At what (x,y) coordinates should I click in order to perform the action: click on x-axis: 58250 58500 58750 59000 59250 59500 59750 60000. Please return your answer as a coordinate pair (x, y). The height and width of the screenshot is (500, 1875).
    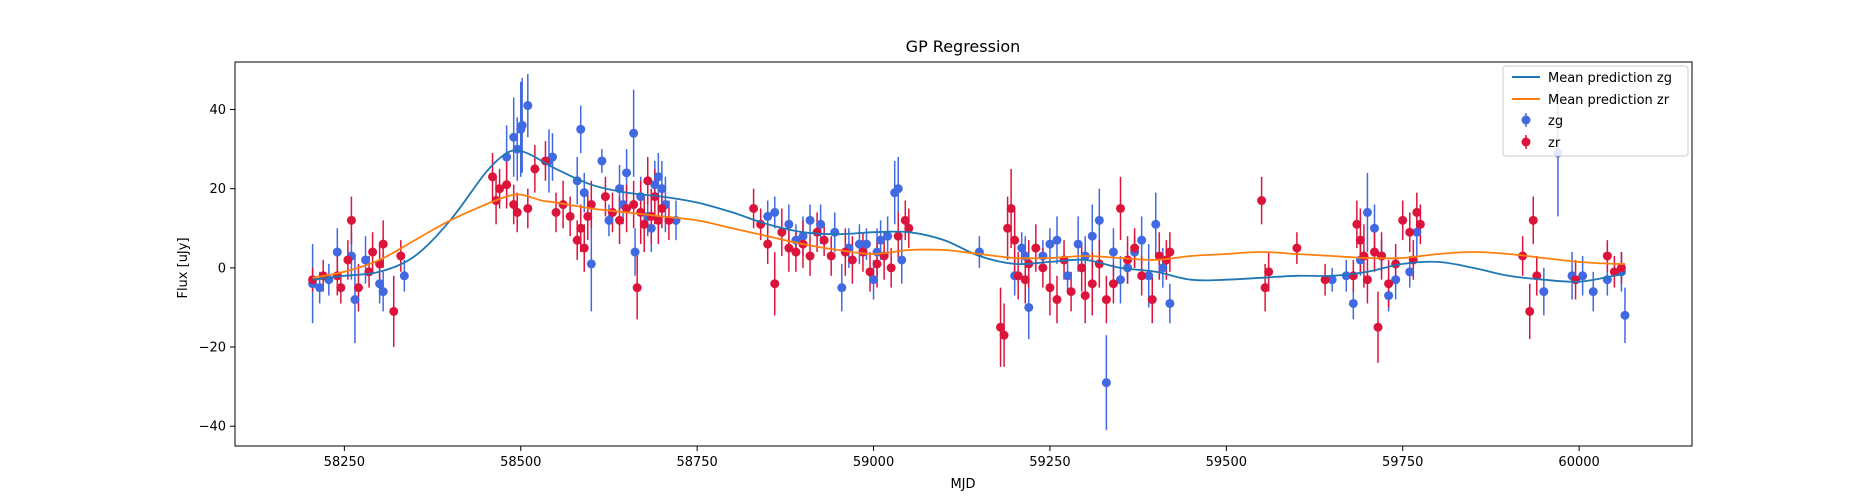
    Looking at the image, I should click on (962, 458).